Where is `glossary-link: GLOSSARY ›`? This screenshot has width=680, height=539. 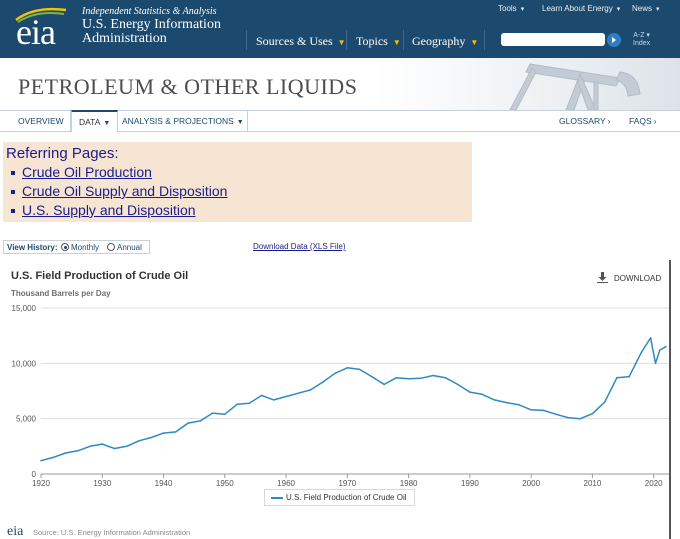
glossary-link: GLOSSARY › is located at coordinates (584, 121).